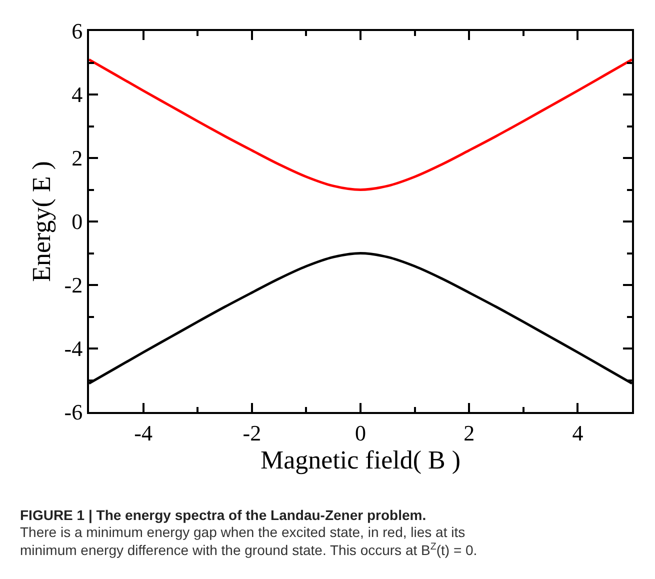 This screenshot has height=579, width=655. I want to click on y-tick-label: -6, so click(73, 412).